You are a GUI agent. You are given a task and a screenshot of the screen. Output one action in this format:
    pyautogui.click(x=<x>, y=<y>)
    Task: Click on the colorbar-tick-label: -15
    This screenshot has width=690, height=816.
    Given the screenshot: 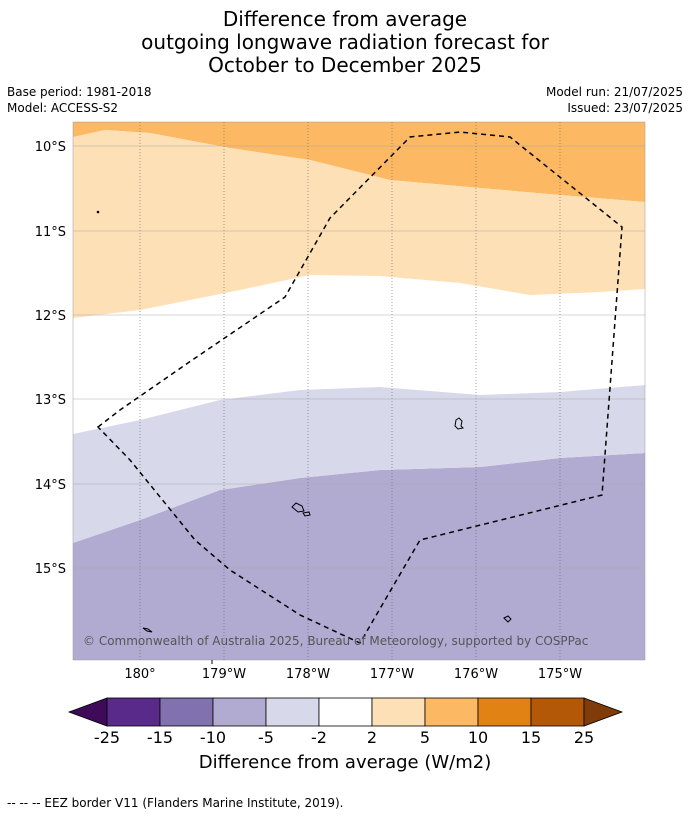 What is the action you would take?
    pyautogui.click(x=160, y=737)
    